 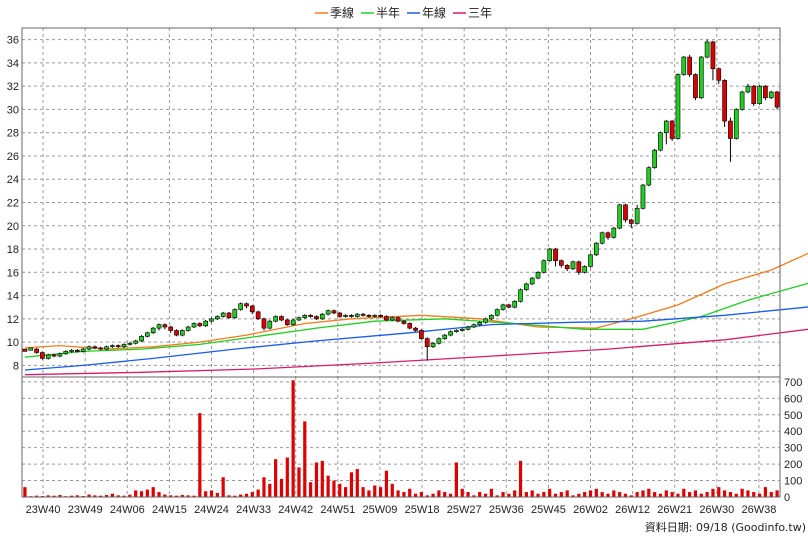 I want to click on x-tick-label: 23W49, so click(x=85, y=510).